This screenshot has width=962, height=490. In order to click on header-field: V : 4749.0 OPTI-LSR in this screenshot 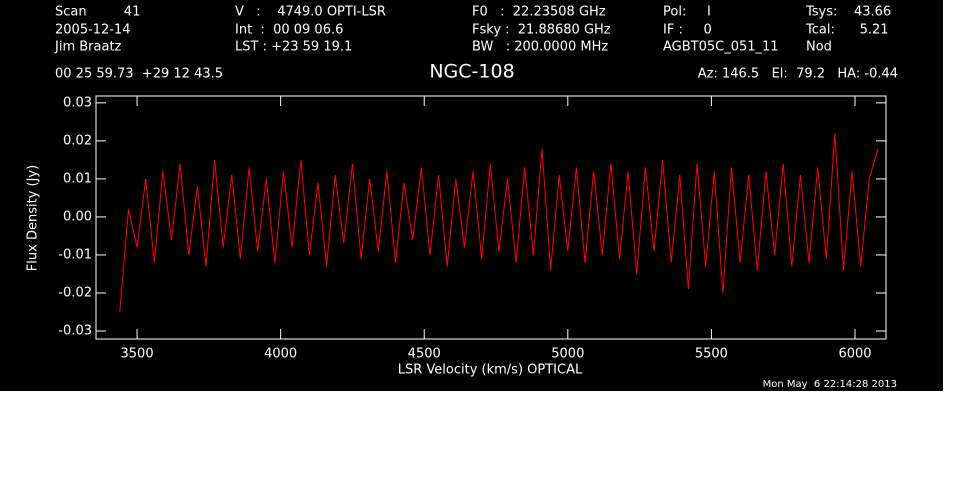, I will do `click(310, 12)`.